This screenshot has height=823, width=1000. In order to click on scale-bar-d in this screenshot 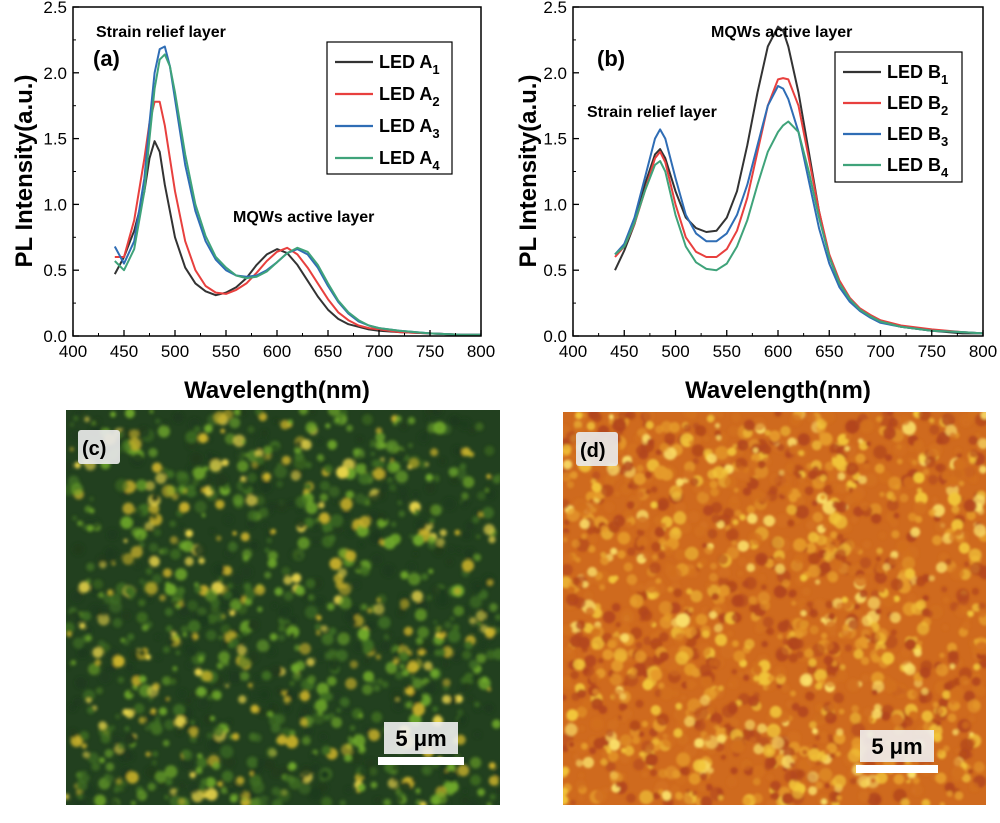, I will do `click(897, 769)`.